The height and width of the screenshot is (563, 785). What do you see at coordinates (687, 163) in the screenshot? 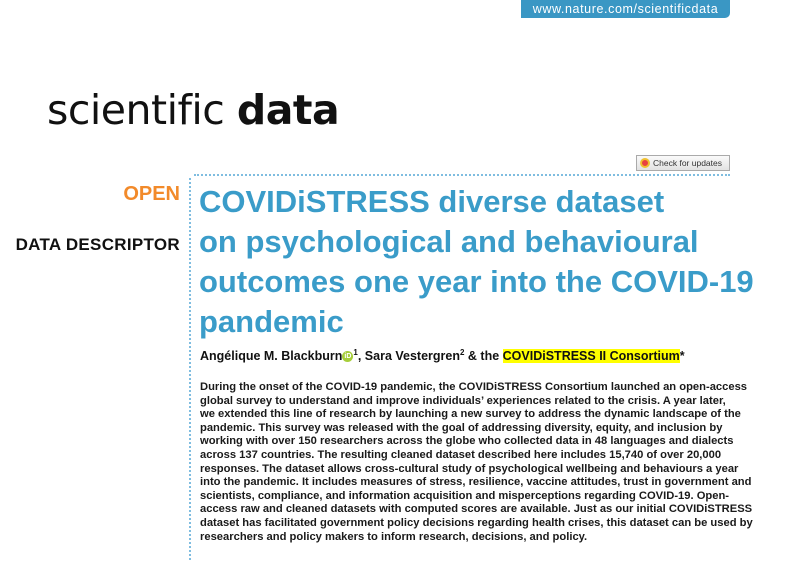
I see `check-updates-label: Check for updates` at bounding box center [687, 163].